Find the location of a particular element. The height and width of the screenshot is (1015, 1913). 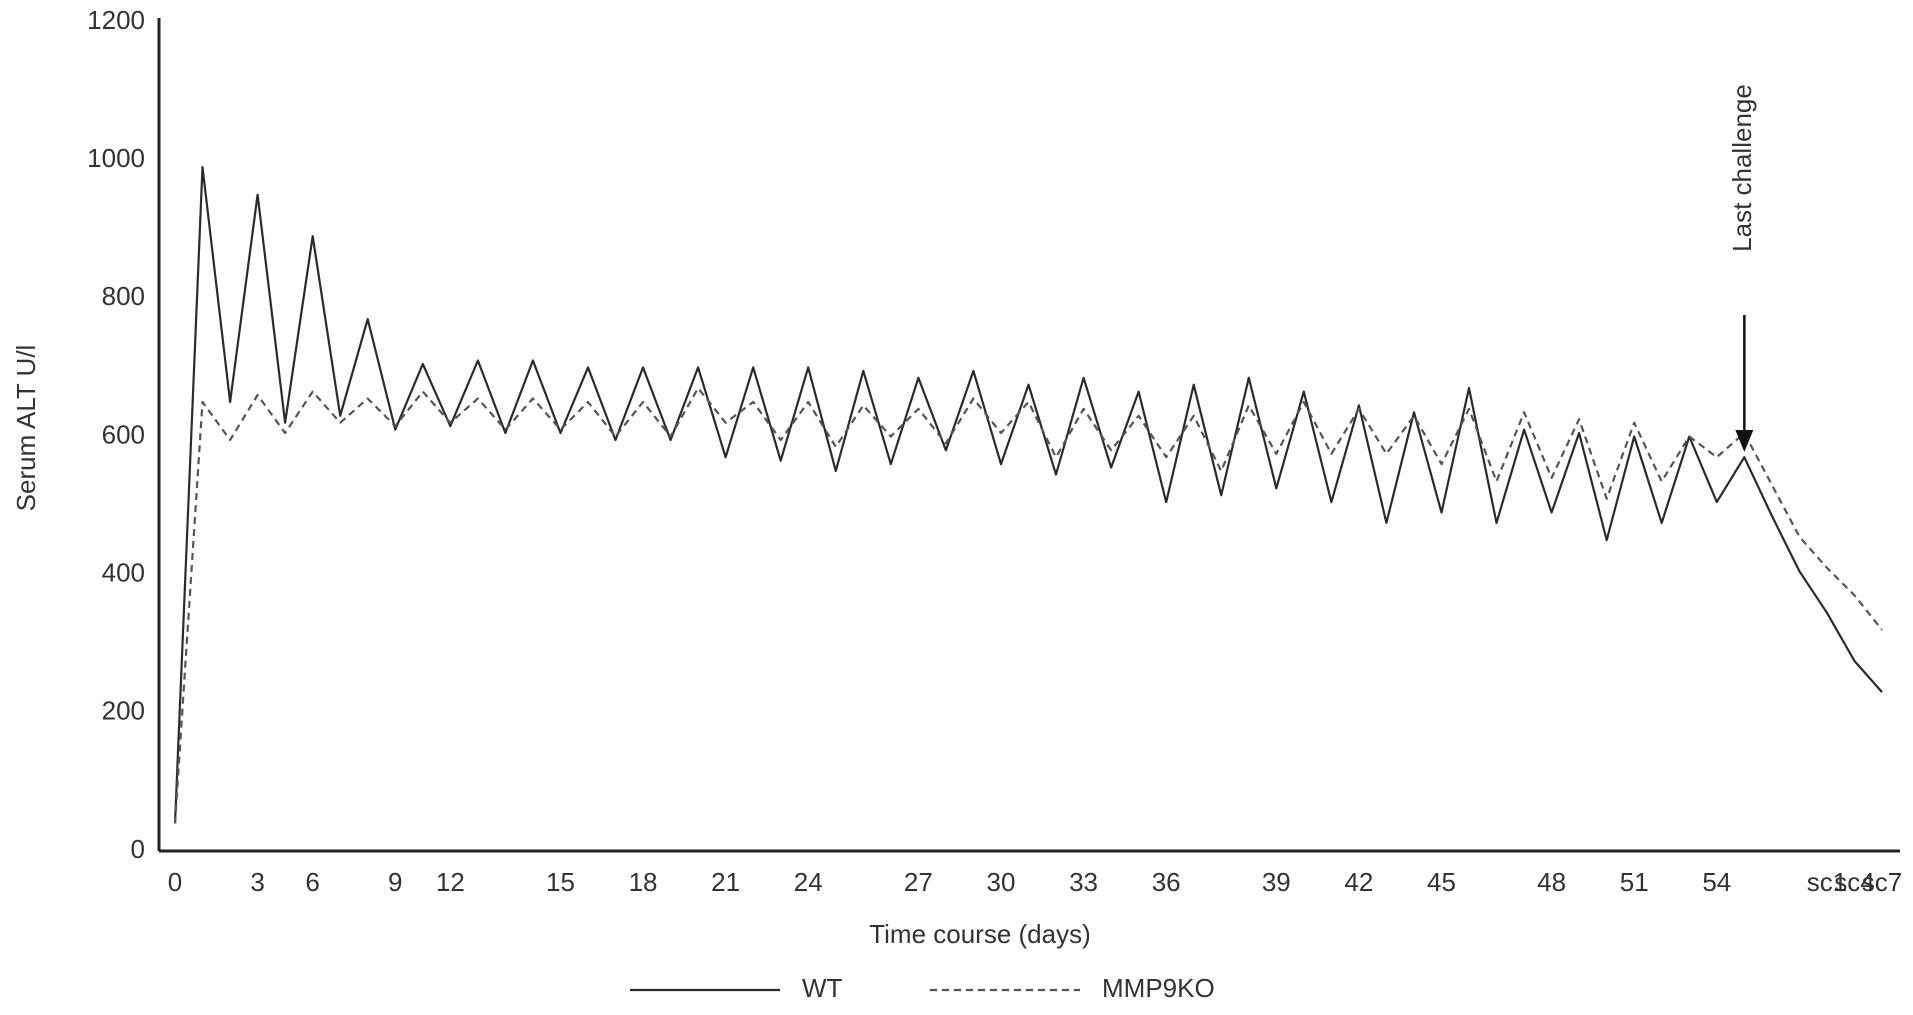

y-tick-label: 200 is located at coordinates (123, 711).